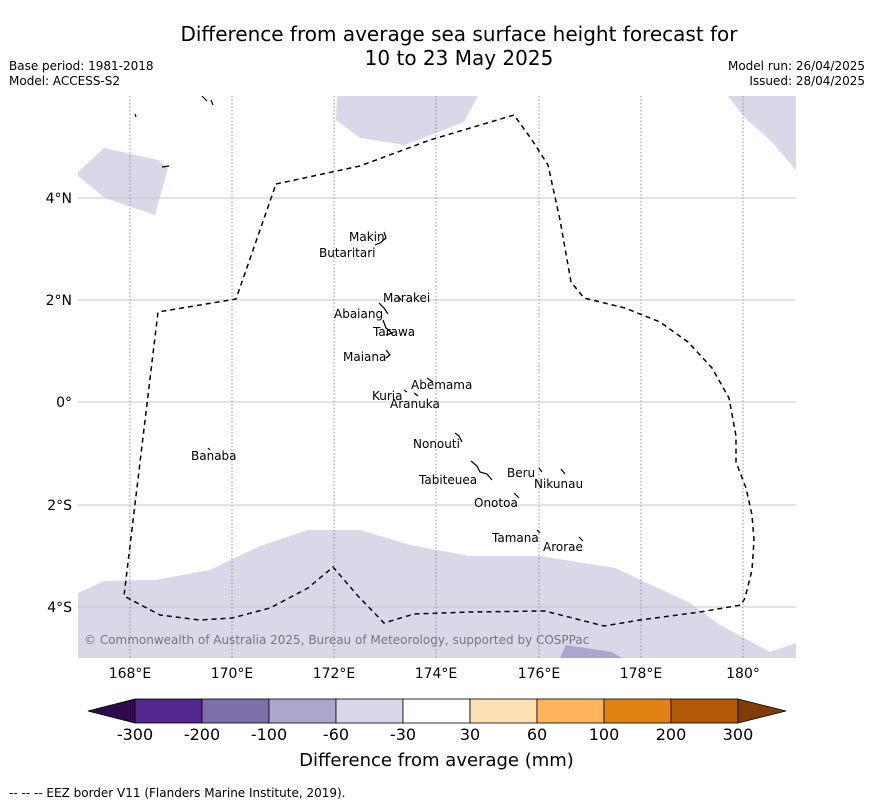 This screenshot has height=804, width=873. What do you see at coordinates (515, 538) in the screenshot?
I see `place-label-tamana: Tamana` at bounding box center [515, 538].